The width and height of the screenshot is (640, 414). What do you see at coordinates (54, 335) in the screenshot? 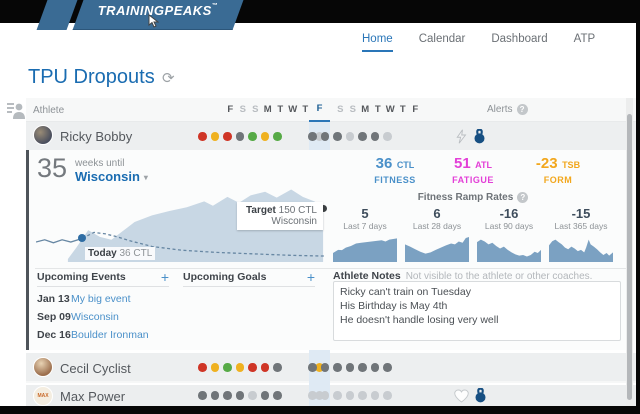
I see `event-date: Dec 16` at bounding box center [54, 335].